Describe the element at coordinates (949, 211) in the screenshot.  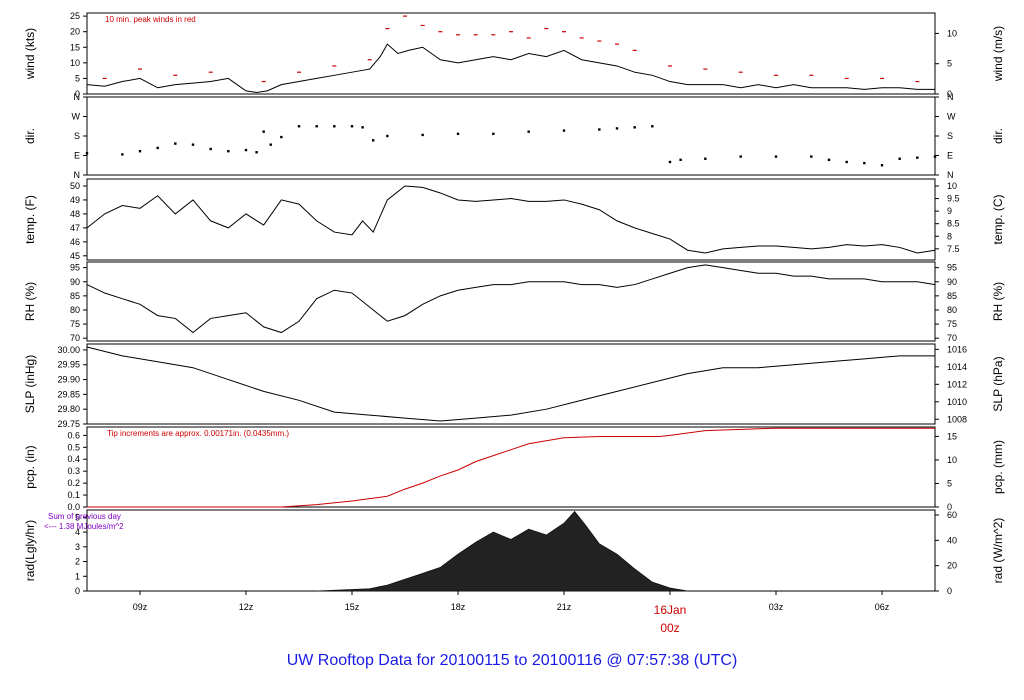
I see `temp-ytick-right-label: 9` at that location.